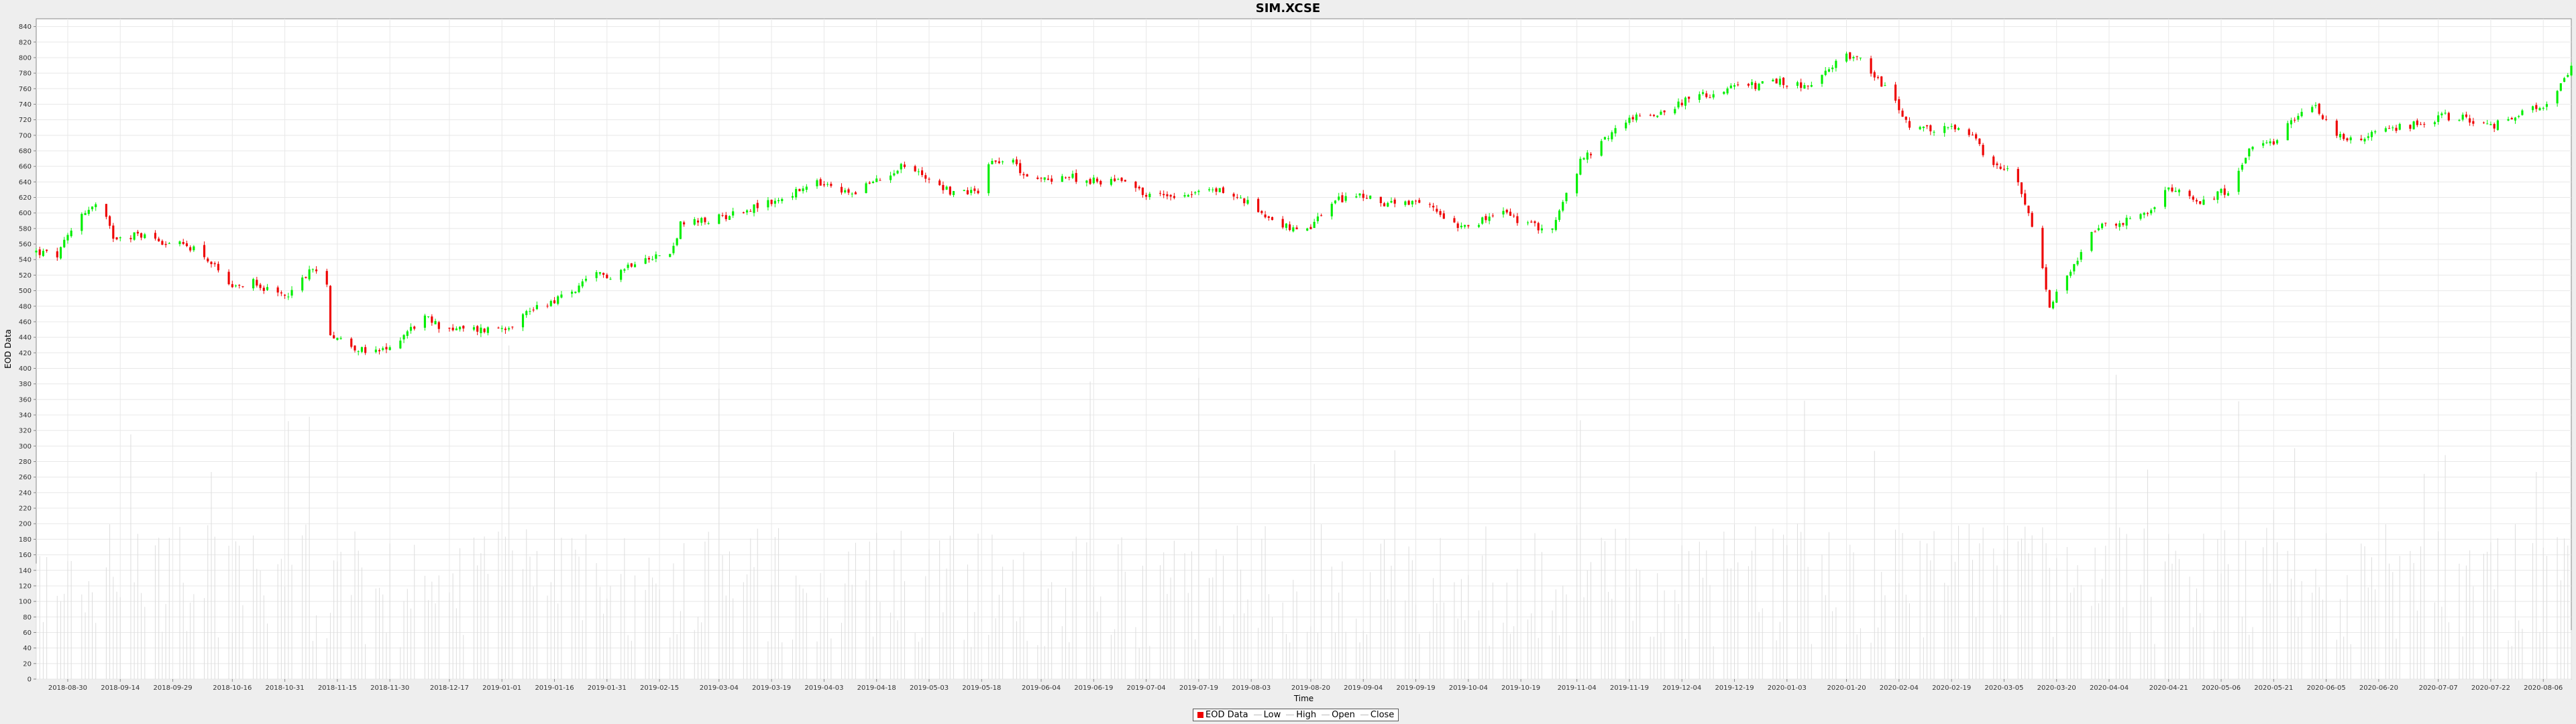 The height and width of the screenshot is (724, 2576). What do you see at coordinates (2056, 688) in the screenshot?
I see `x-tick-label: 2020-03-20` at bounding box center [2056, 688].